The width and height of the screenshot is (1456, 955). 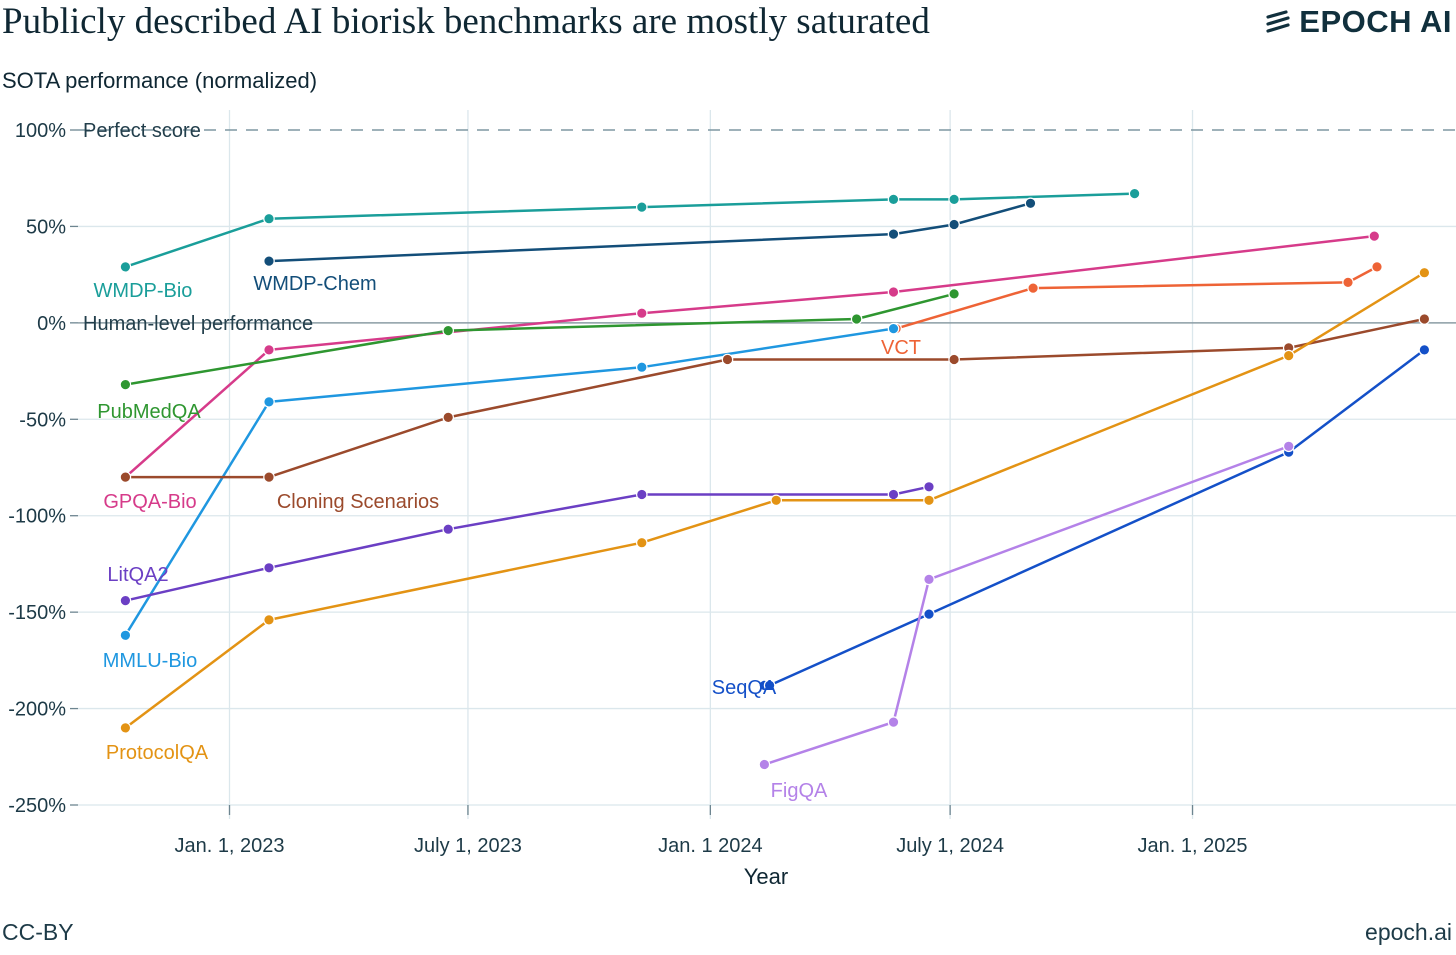 I want to click on series-label: Cloning Scenarios, so click(x=358, y=502).